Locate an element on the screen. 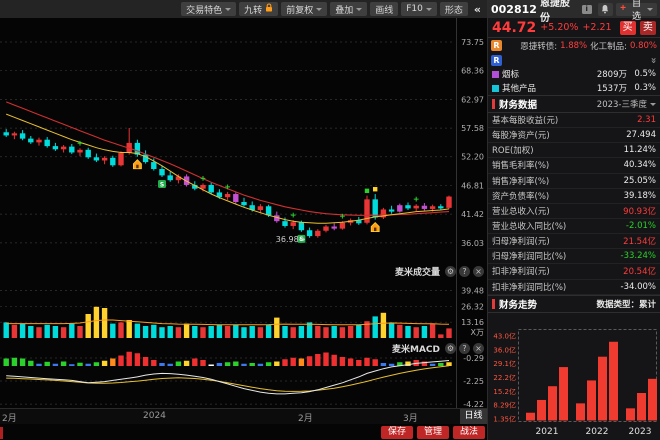 This screenshot has height=440, width=660. metric-value: -33.24% is located at coordinates (638, 256).